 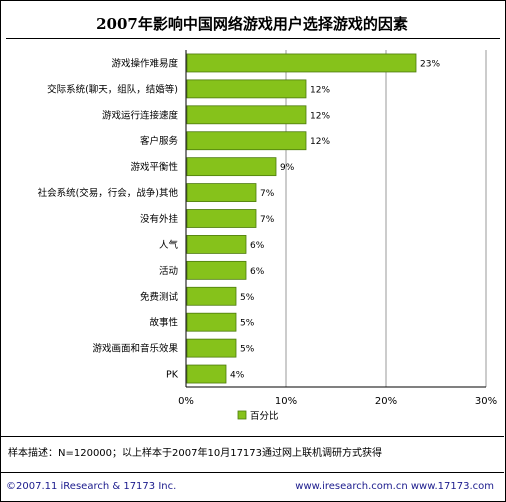 I want to click on bar-value-label: 23%, so click(x=430, y=64).